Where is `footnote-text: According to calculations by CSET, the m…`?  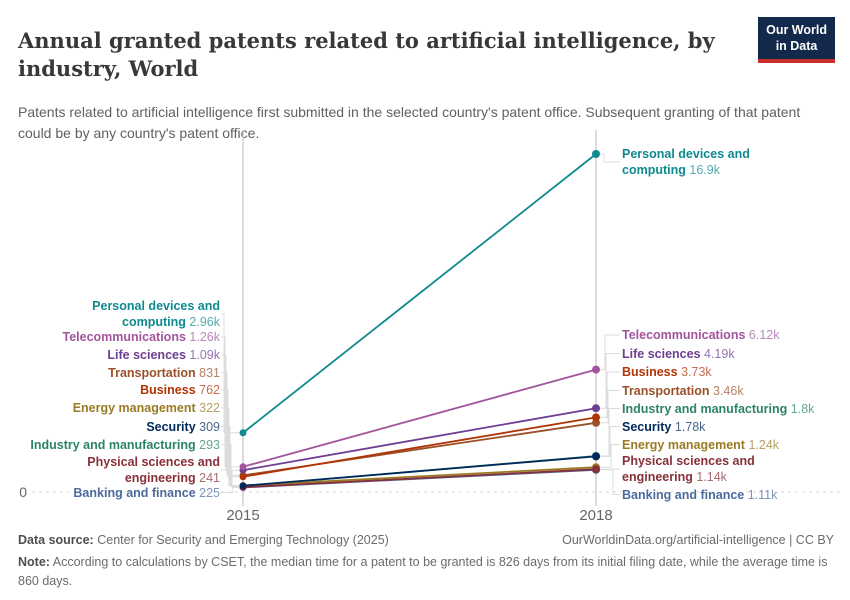 footnote-text: According to calculations by CSET, the m… is located at coordinates (423, 571).